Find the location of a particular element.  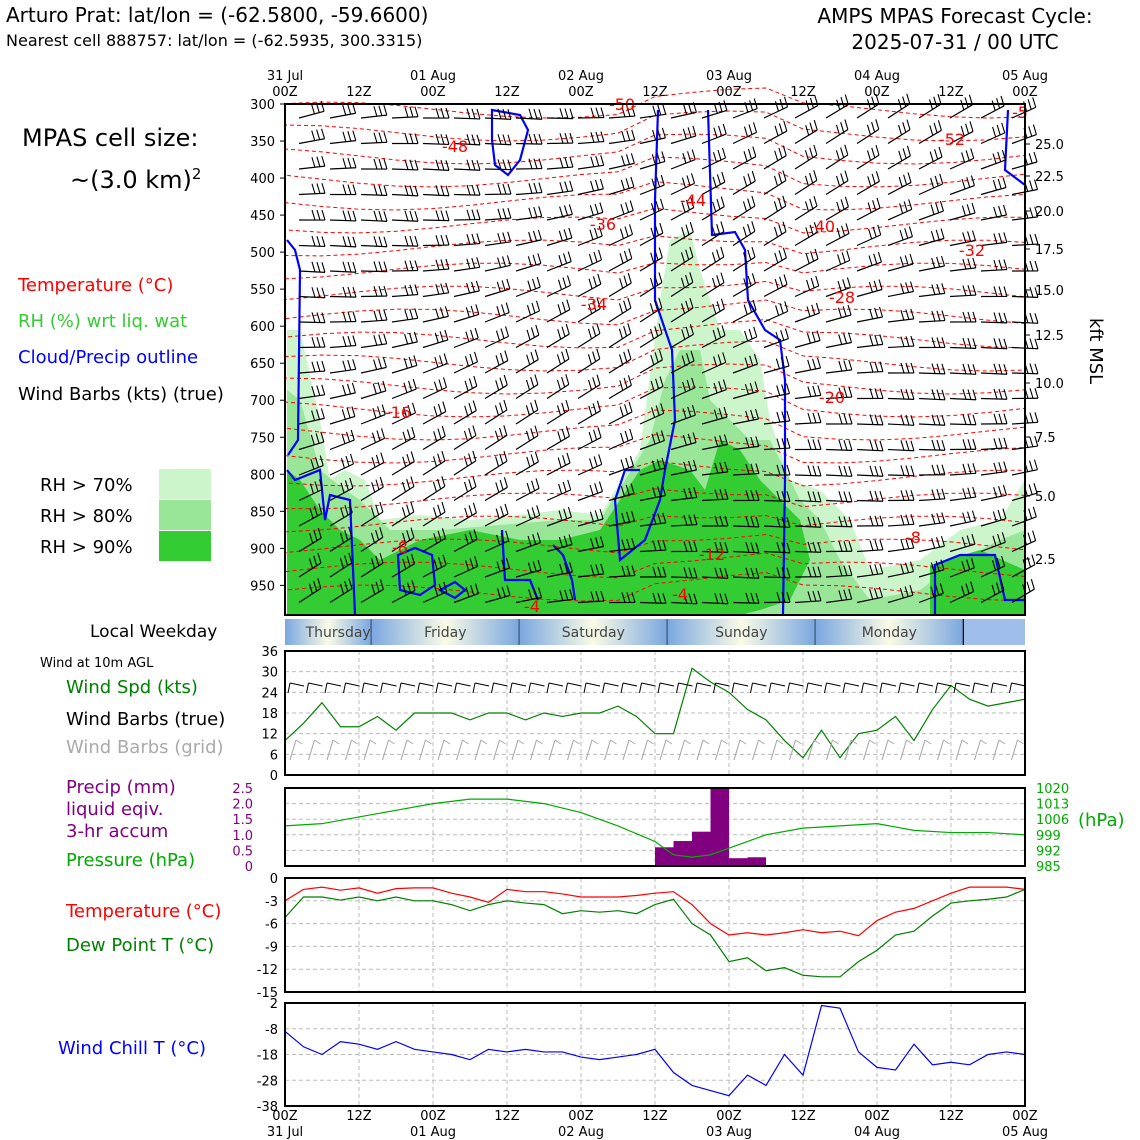

bottom-hour-label: 00Z is located at coordinates (581, 1116).